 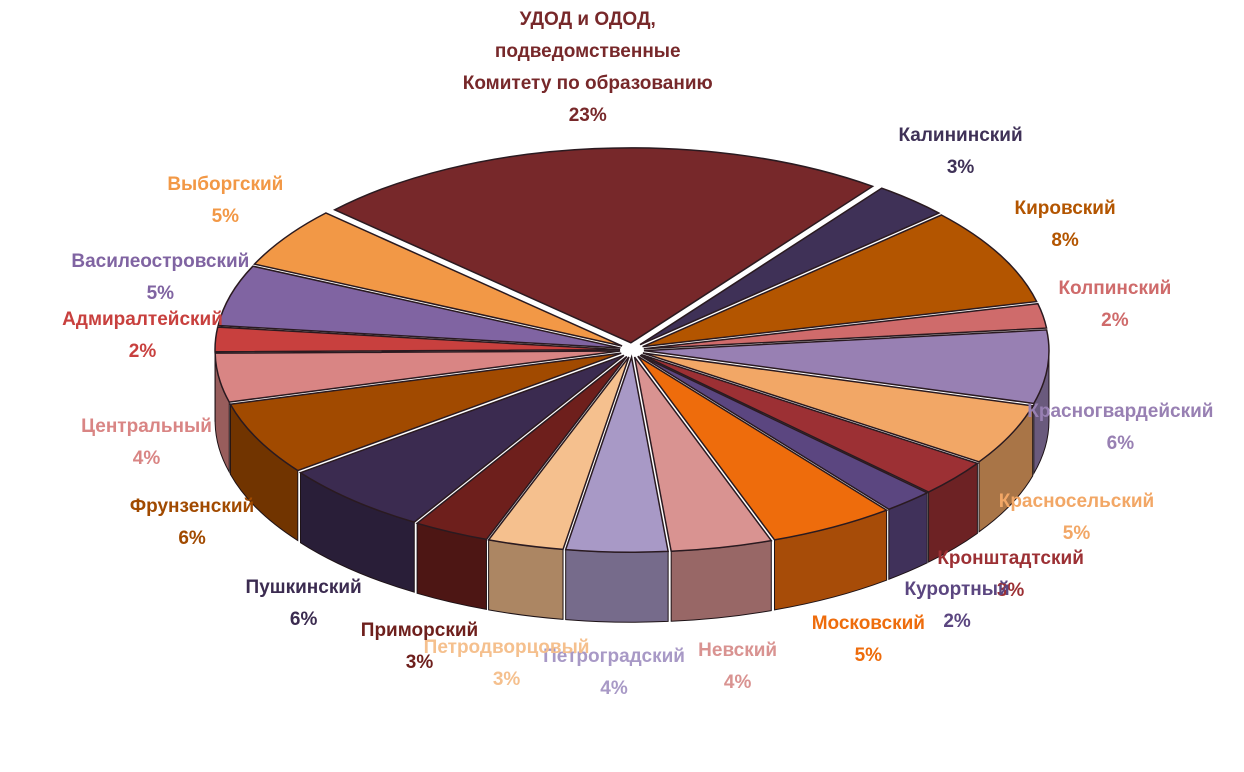 What do you see at coordinates (1065, 225) in the screenshot?
I see `slice-label: Кировский 8%` at bounding box center [1065, 225].